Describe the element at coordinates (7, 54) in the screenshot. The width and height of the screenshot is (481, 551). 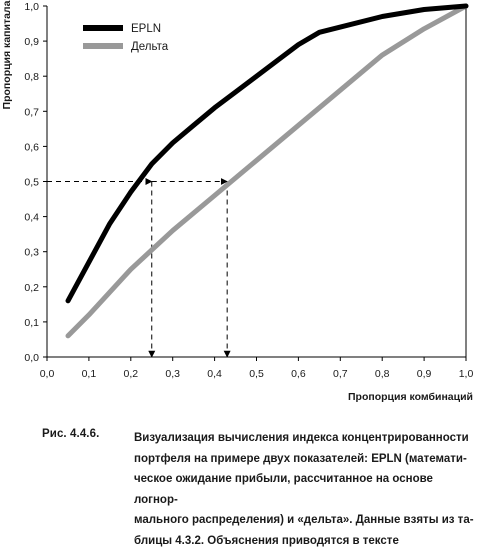
I see `y-axis-label: Пропорция капитала` at that location.